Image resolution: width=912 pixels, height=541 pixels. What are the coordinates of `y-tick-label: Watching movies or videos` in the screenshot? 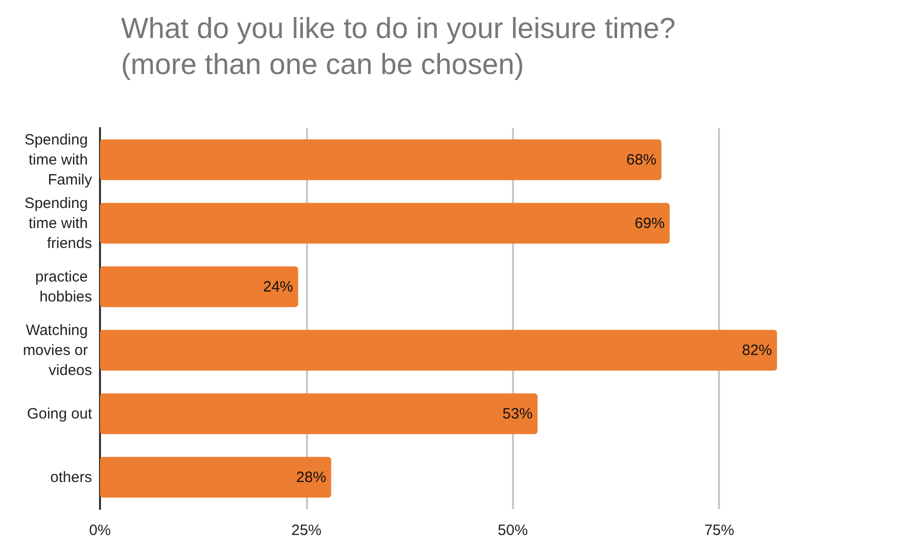 It's located at (57, 350).